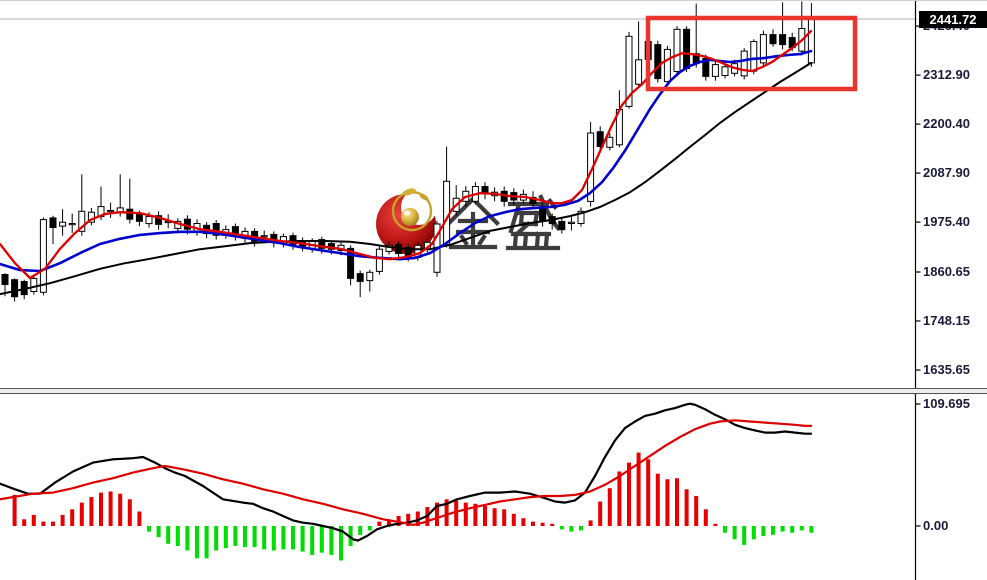 The height and width of the screenshot is (580, 987). I want to click on panel-splitter, so click(493, 391).